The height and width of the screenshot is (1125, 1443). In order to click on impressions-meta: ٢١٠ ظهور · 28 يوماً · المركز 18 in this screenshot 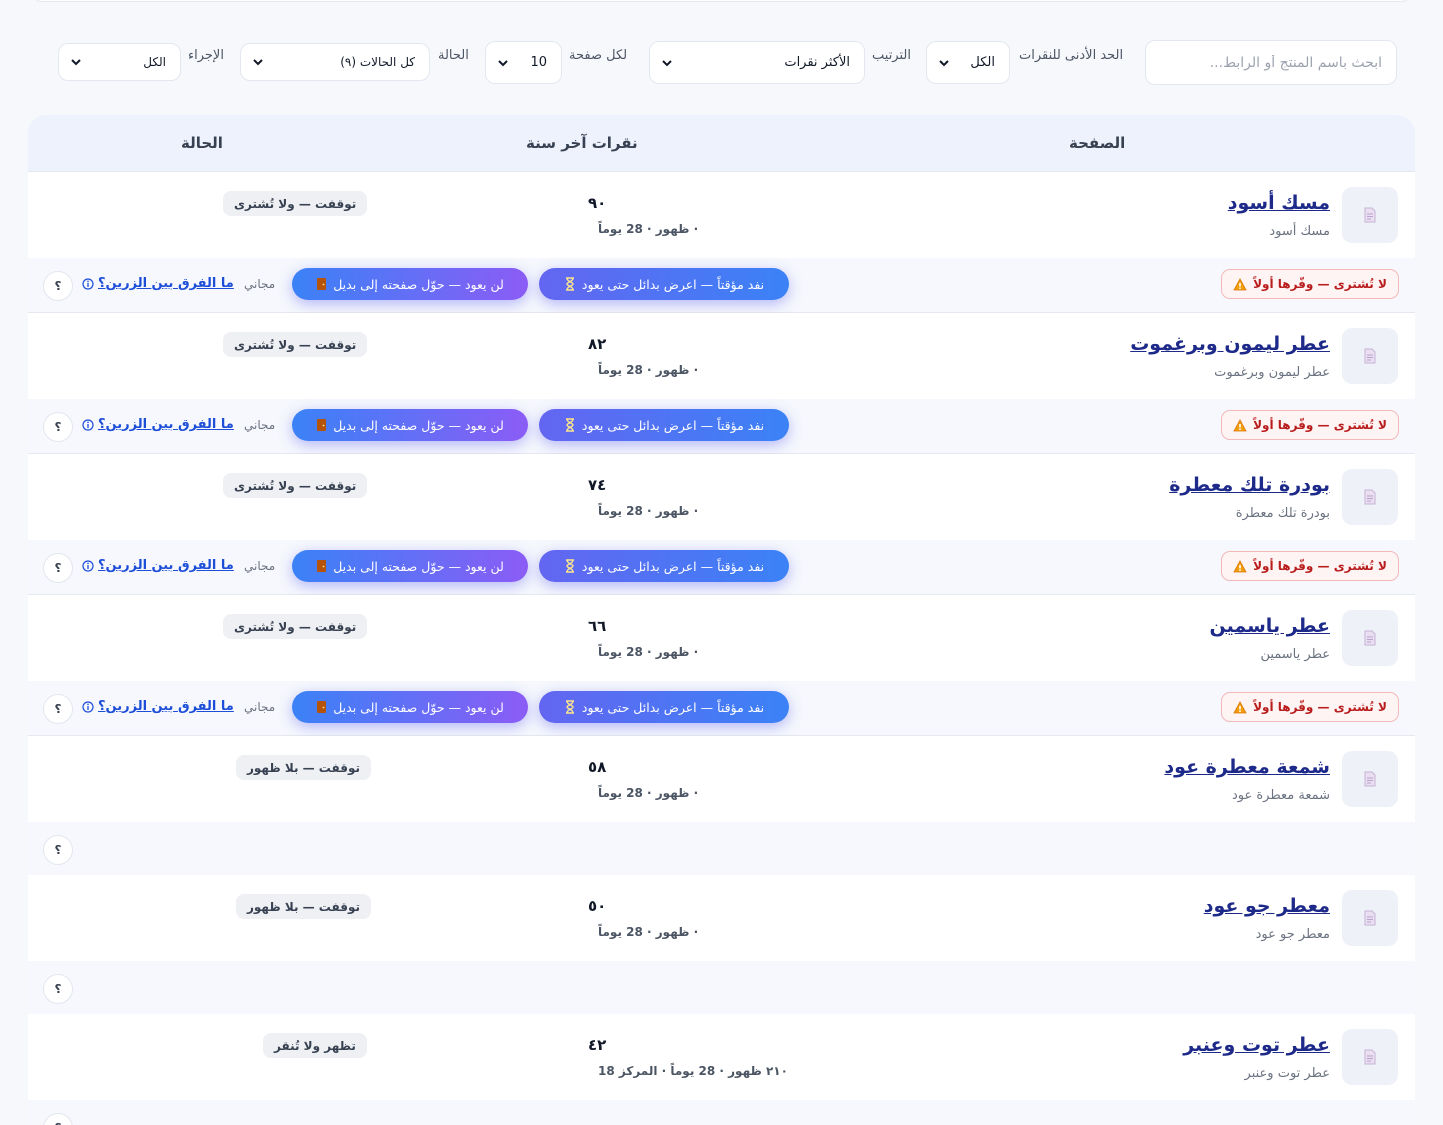, I will do `click(693, 1071)`.